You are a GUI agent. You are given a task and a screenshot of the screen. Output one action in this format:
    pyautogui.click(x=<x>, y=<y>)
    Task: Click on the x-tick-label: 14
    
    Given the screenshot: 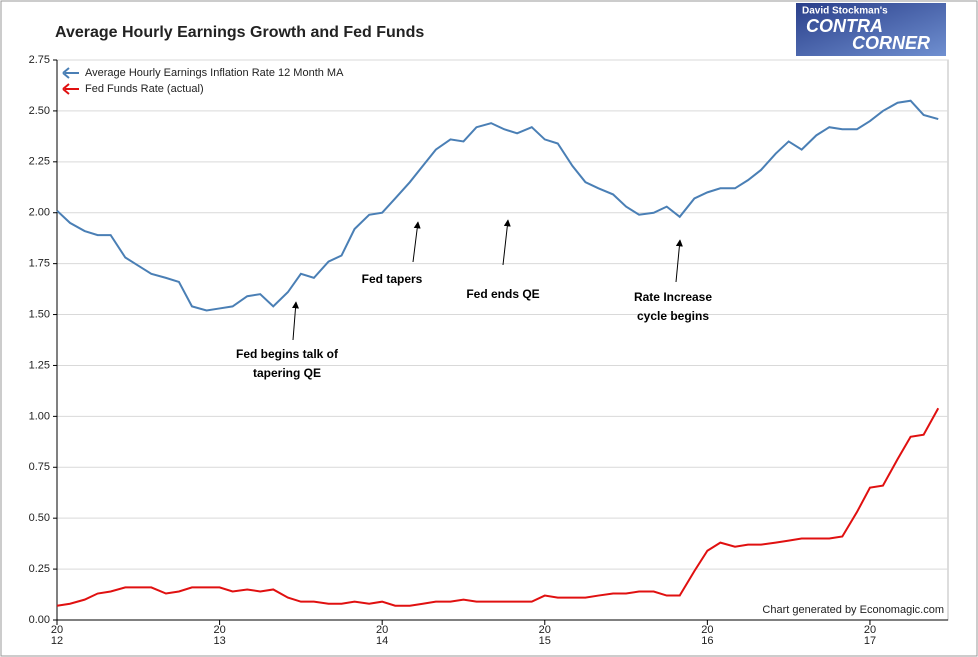 What is the action you would take?
    pyautogui.click(x=382, y=641)
    